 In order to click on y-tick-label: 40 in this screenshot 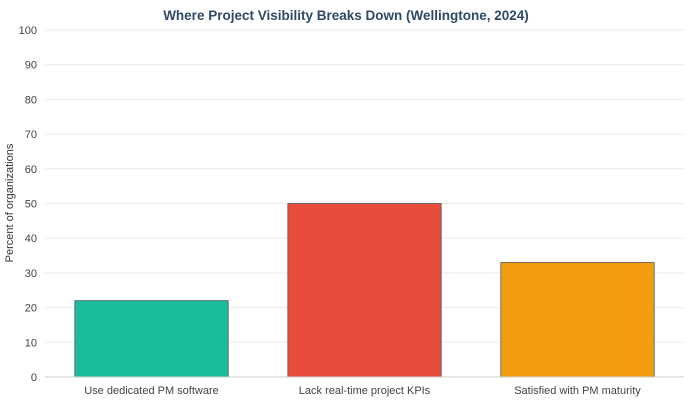, I will do `click(31, 239)`.